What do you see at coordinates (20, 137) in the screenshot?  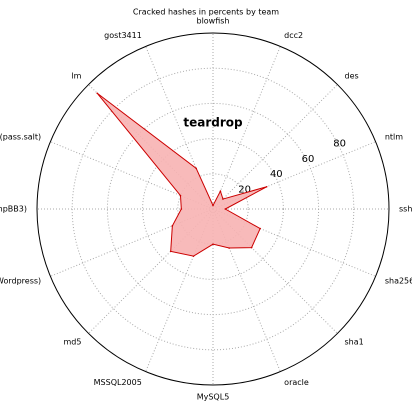 I see `category-label: md5(pass.salt)` at bounding box center [20, 137].